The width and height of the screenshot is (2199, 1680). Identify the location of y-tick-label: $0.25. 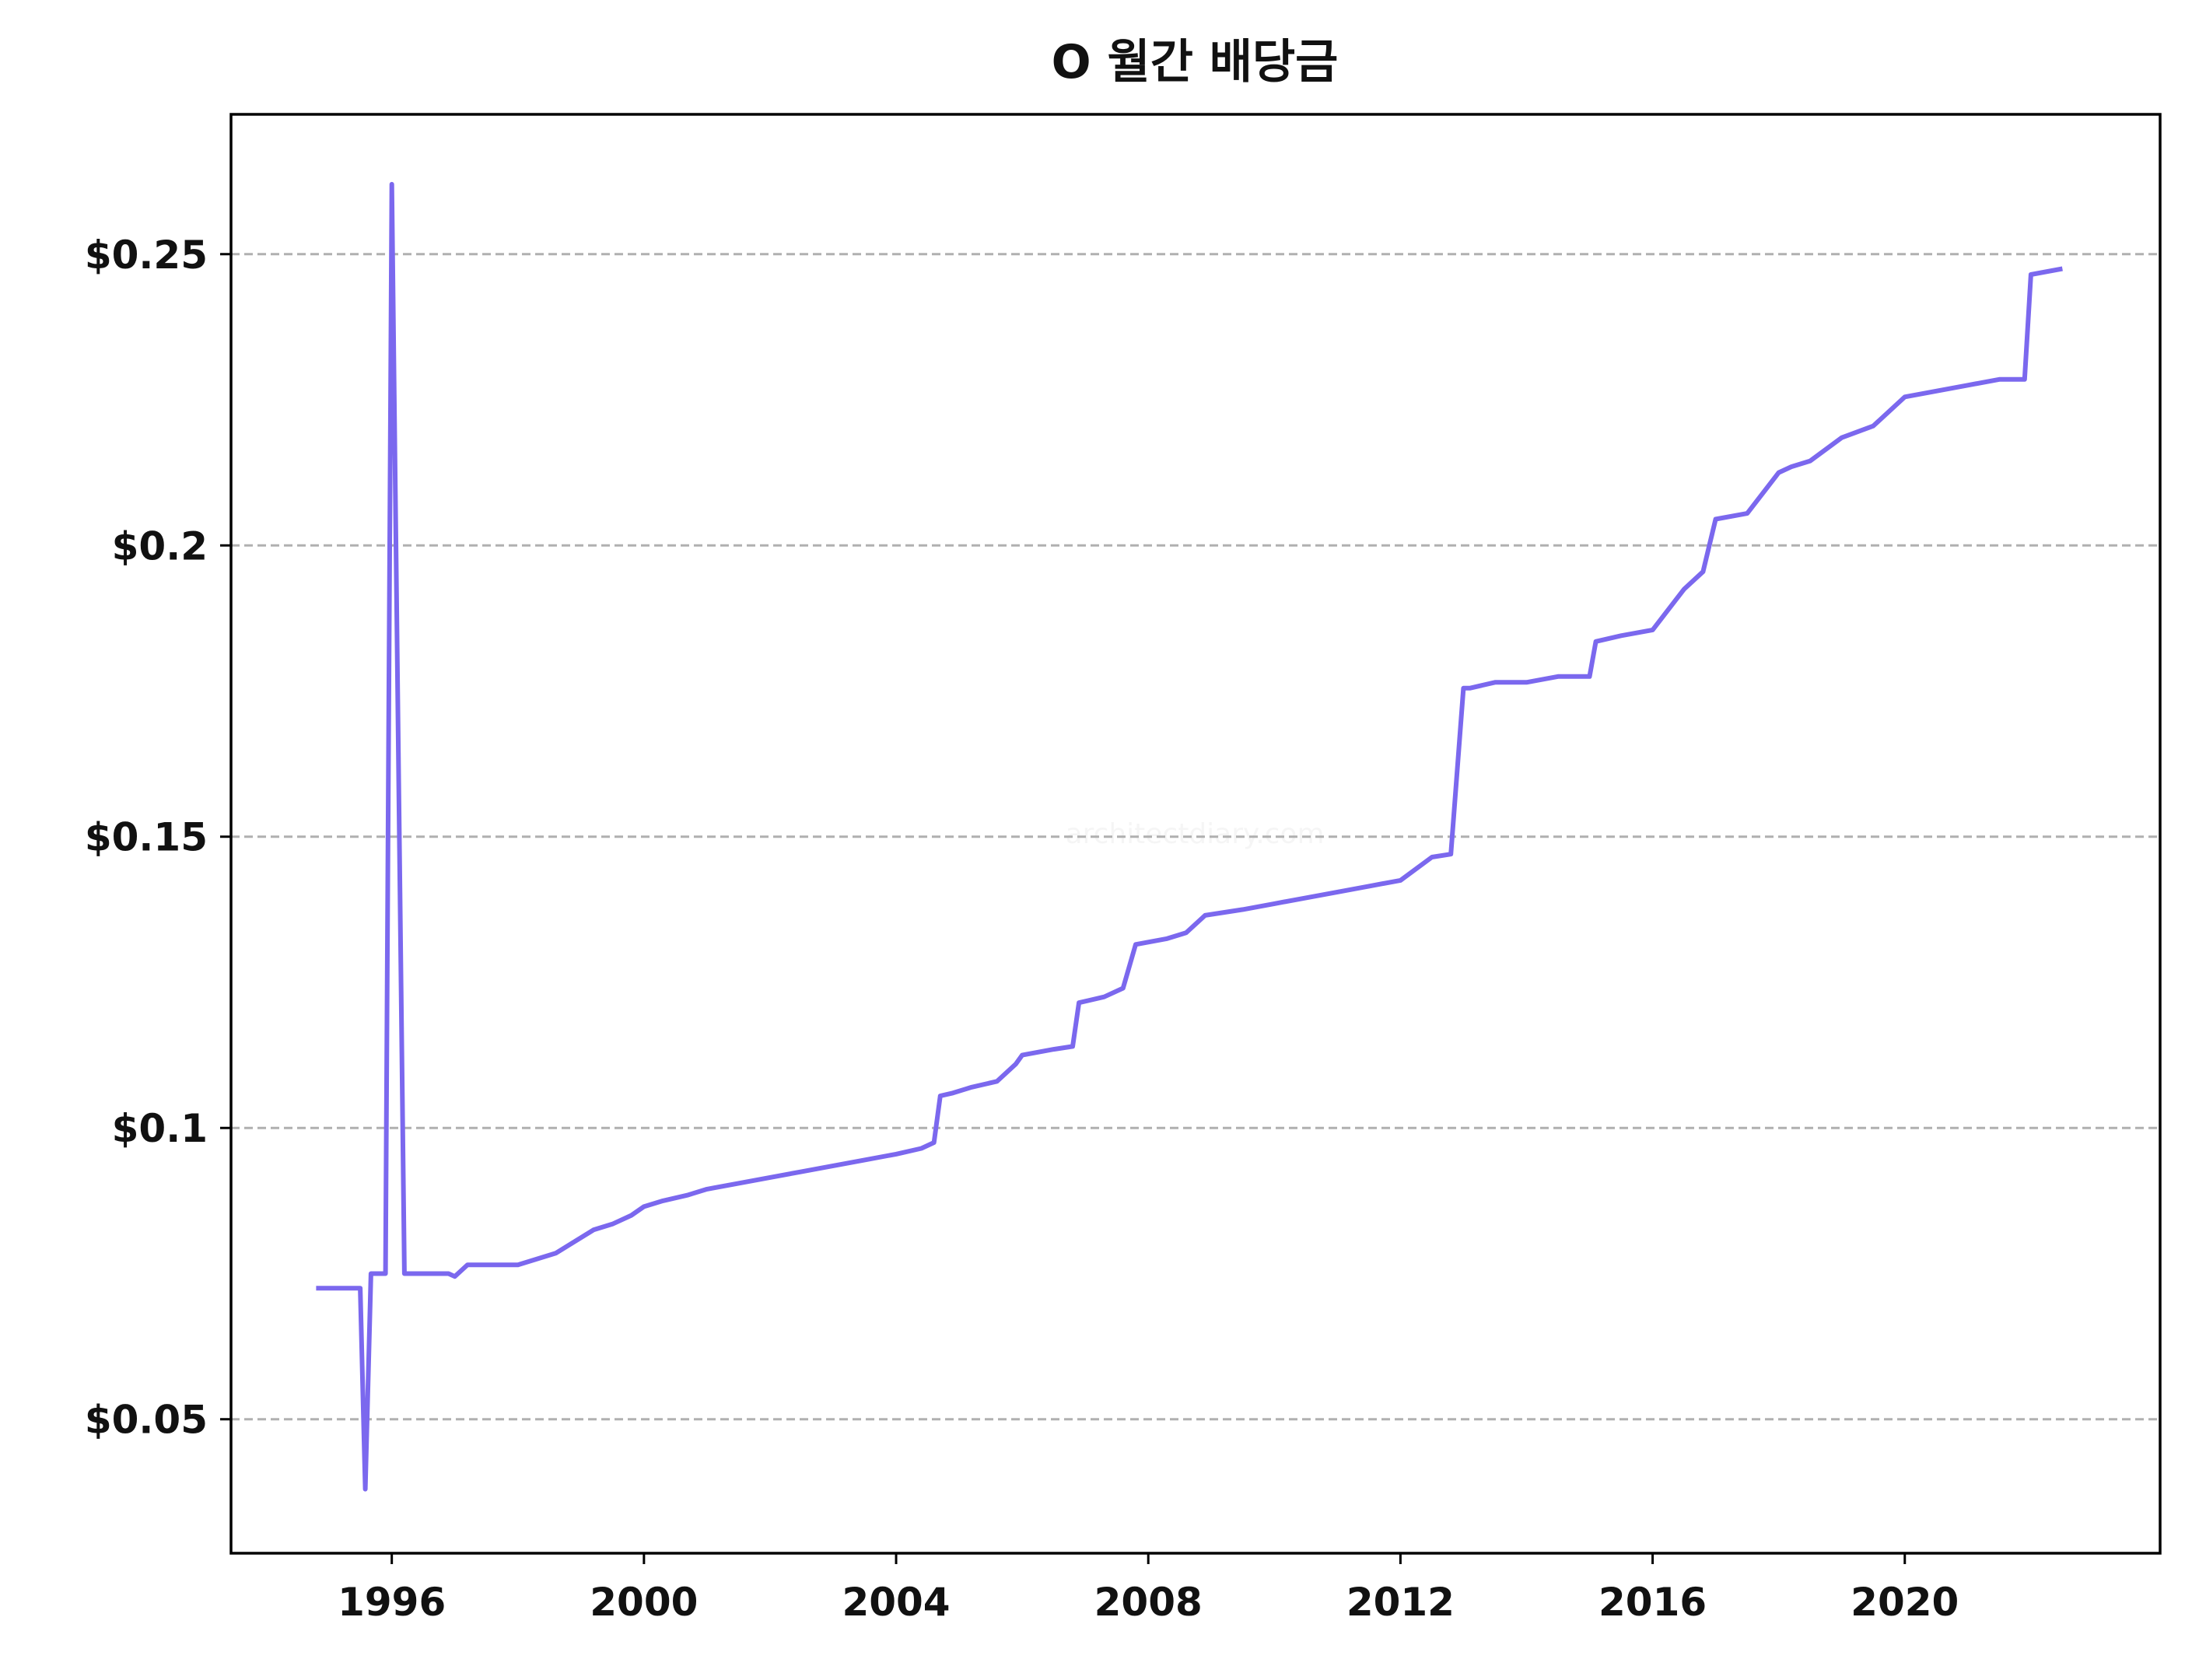
(146, 255).